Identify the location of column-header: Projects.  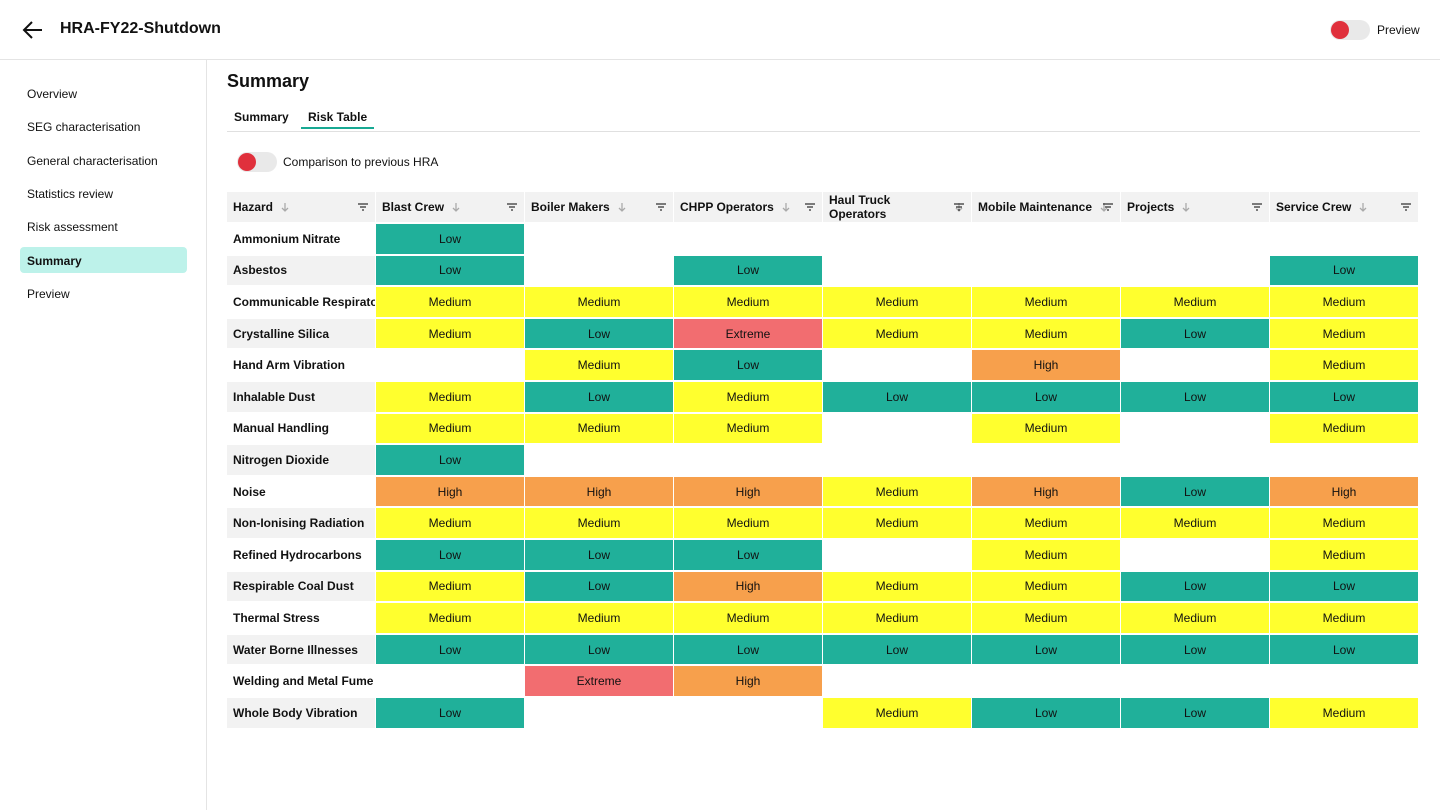
(1195, 207).